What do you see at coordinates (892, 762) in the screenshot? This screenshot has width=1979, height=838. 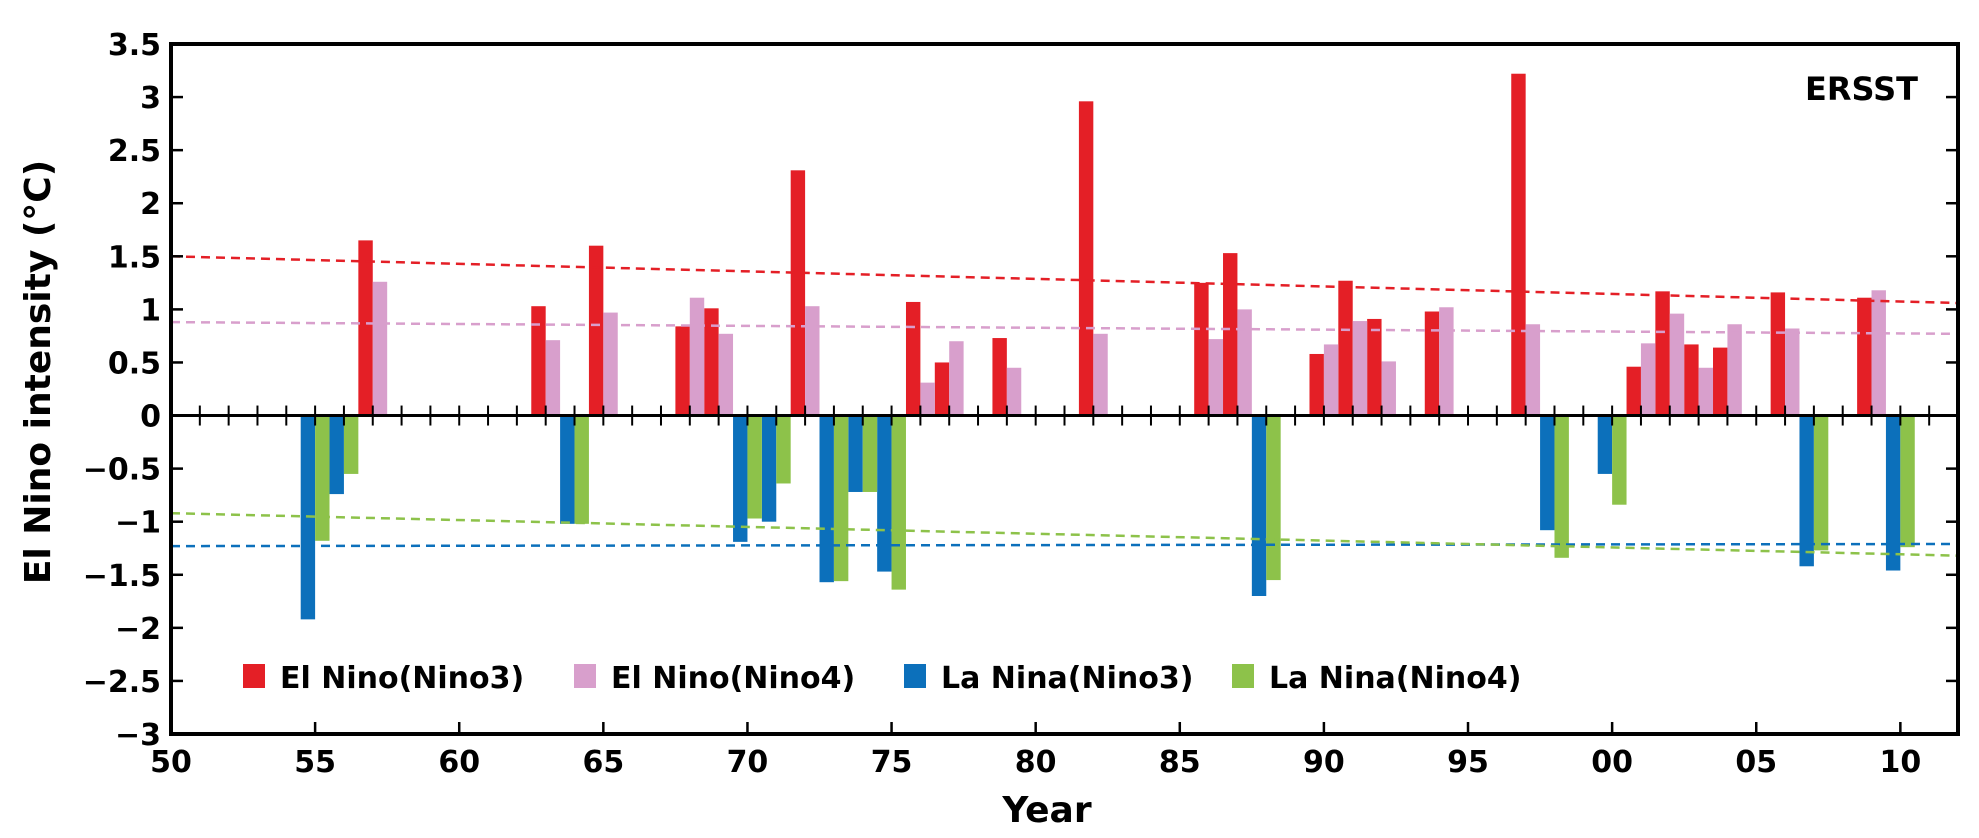 I see `x-tick-label: 75` at bounding box center [892, 762].